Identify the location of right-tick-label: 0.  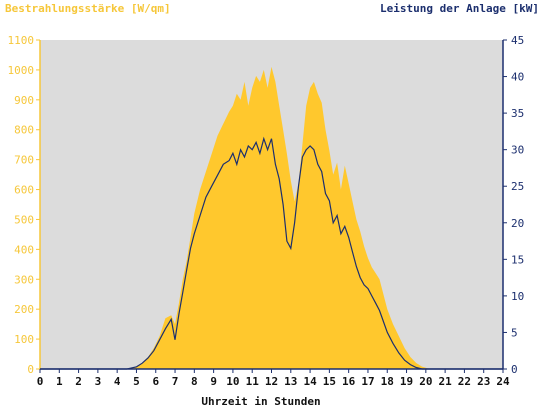
(514, 369).